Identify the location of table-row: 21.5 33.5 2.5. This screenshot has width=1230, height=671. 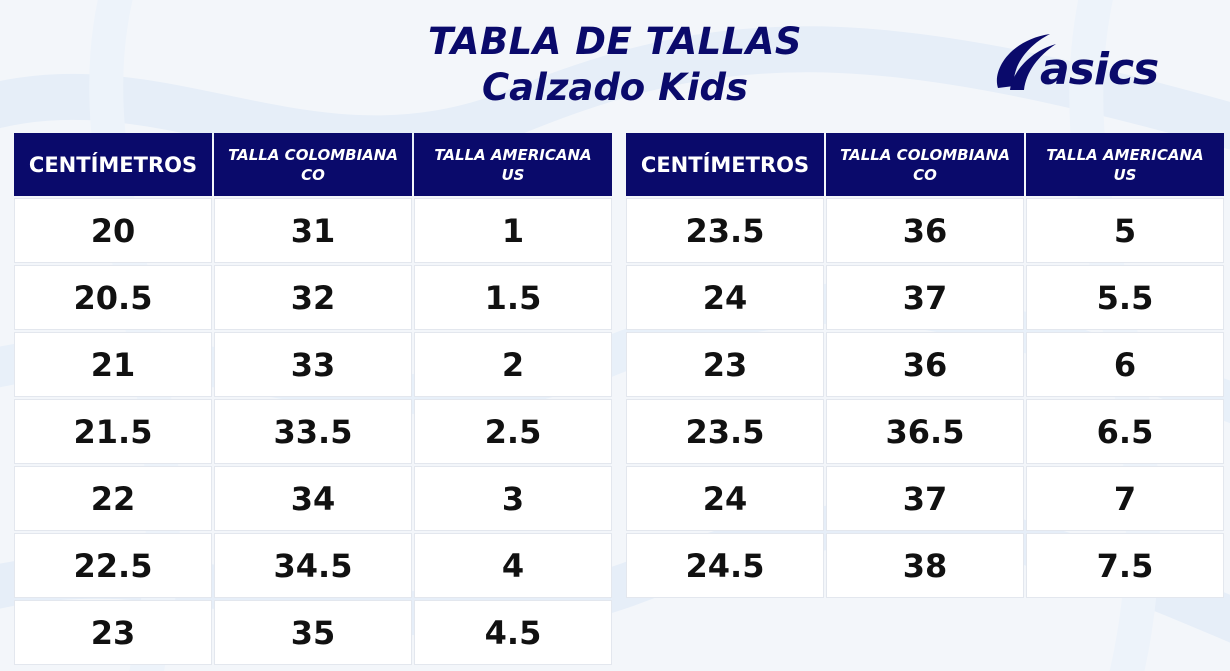
(313, 431).